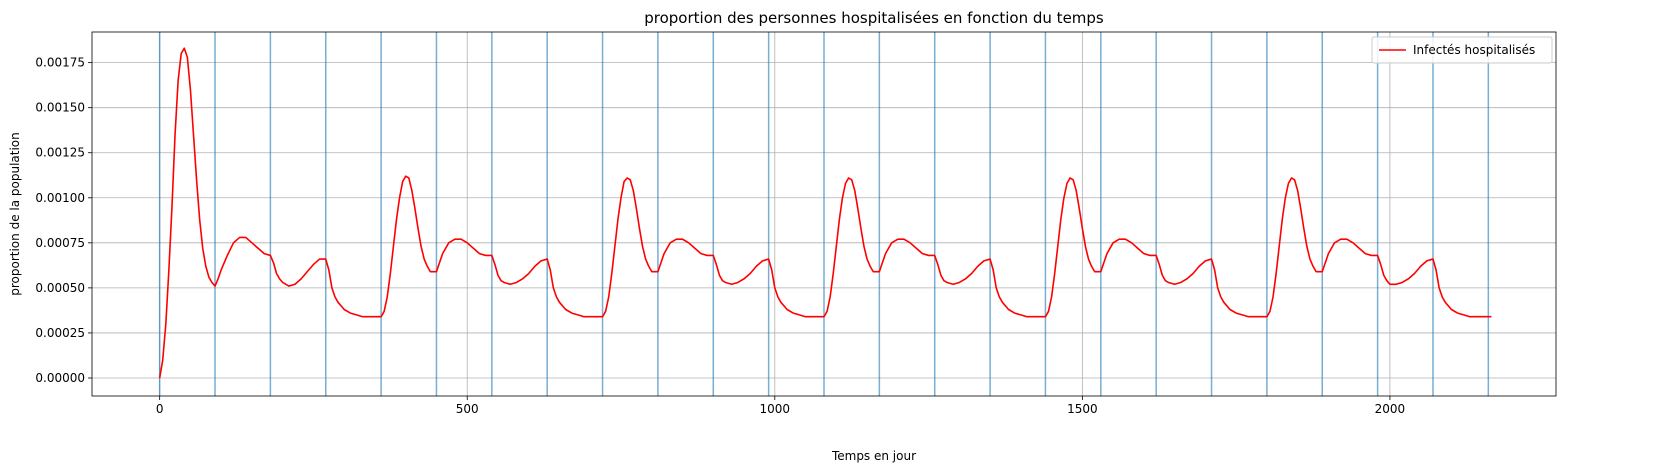 Image resolution: width=1656 pixels, height=475 pixels. Describe the element at coordinates (1082, 409) in the screenshot. I see `x-tick-label: 1500` at that location.